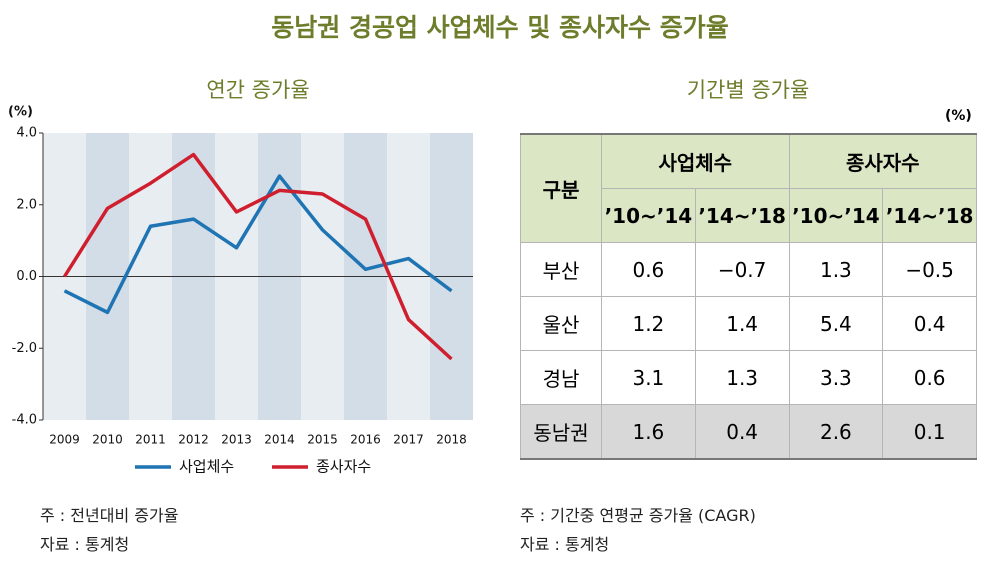 This screenshot has width=1000, height=572. What do you see at coordinates (64, 440) in the screenshot?
I see `x-tick-label: 2009` at bounding box center [64, 440].